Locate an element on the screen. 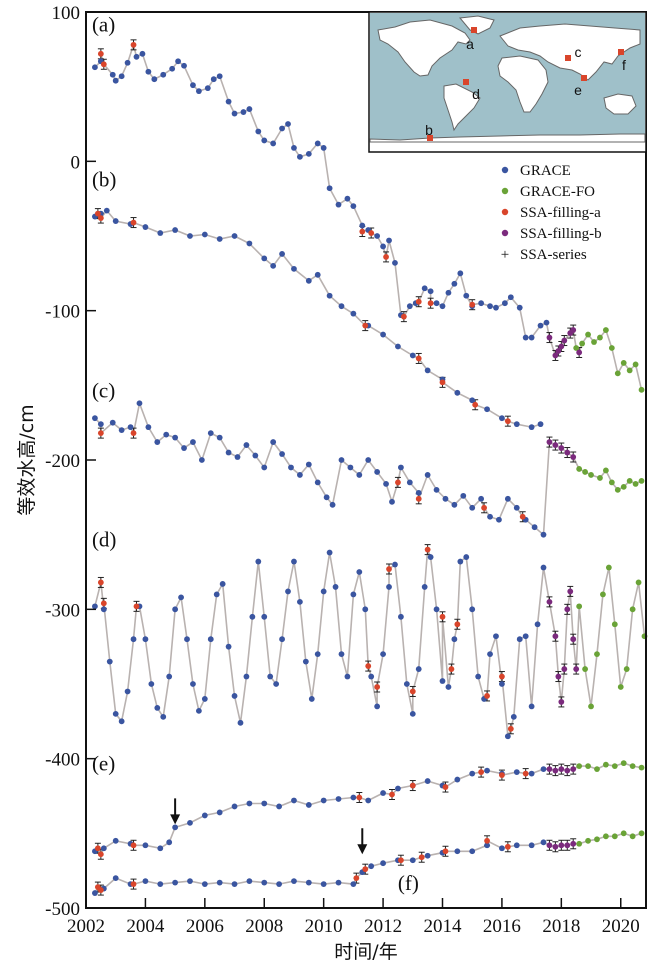 The image size is (650, 969). legend-label: SSA-series is located at coordinates (553, 255).